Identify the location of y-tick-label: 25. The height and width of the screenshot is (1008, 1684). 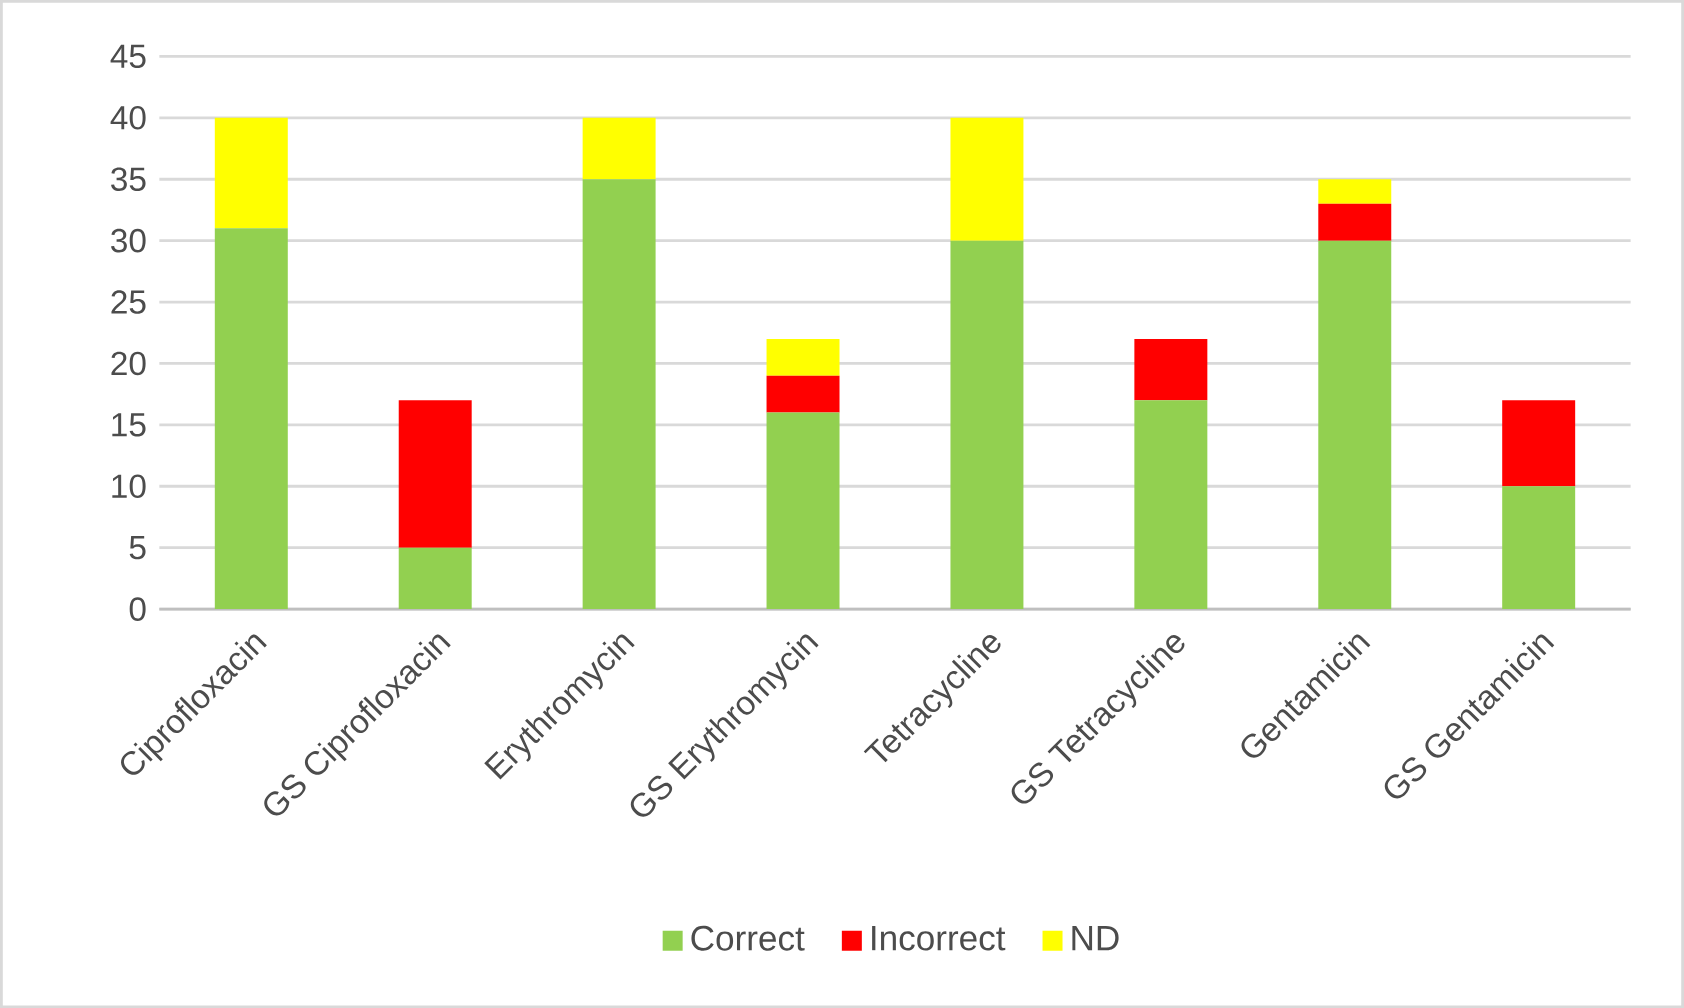
(128, 302).